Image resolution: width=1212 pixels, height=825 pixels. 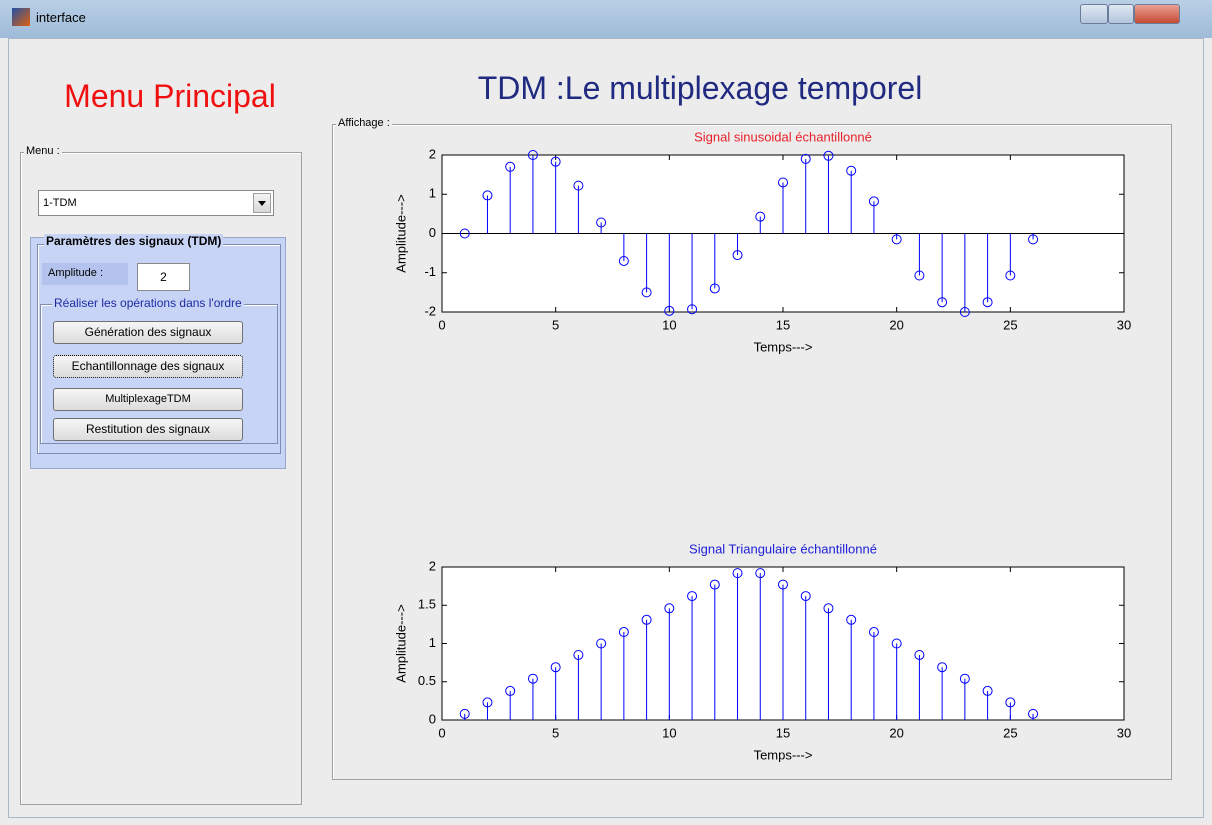 What do you see at coordinates (364, 123) in the screenshot?
I see `display-panel-label: Affichage :` at bounding box center [364, 123].